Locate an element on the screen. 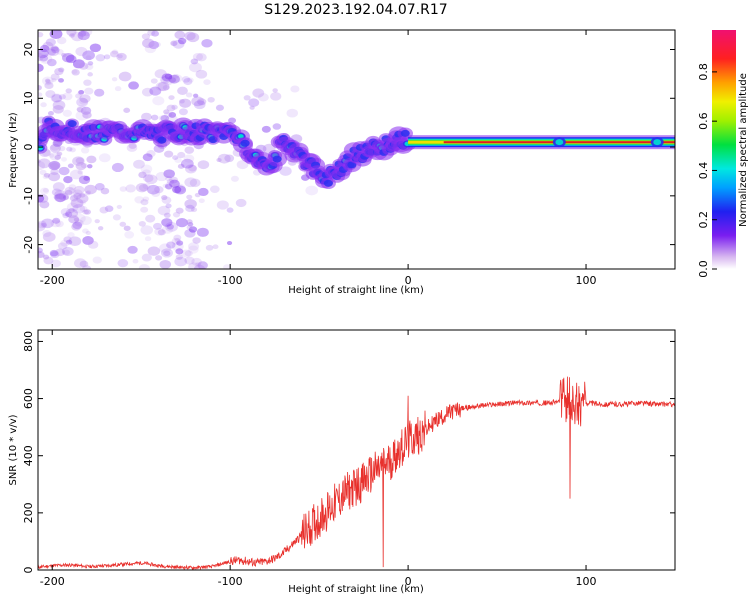  spectrogram-xlabel: Height of straight line (km) is located at coordinates (356, 290).